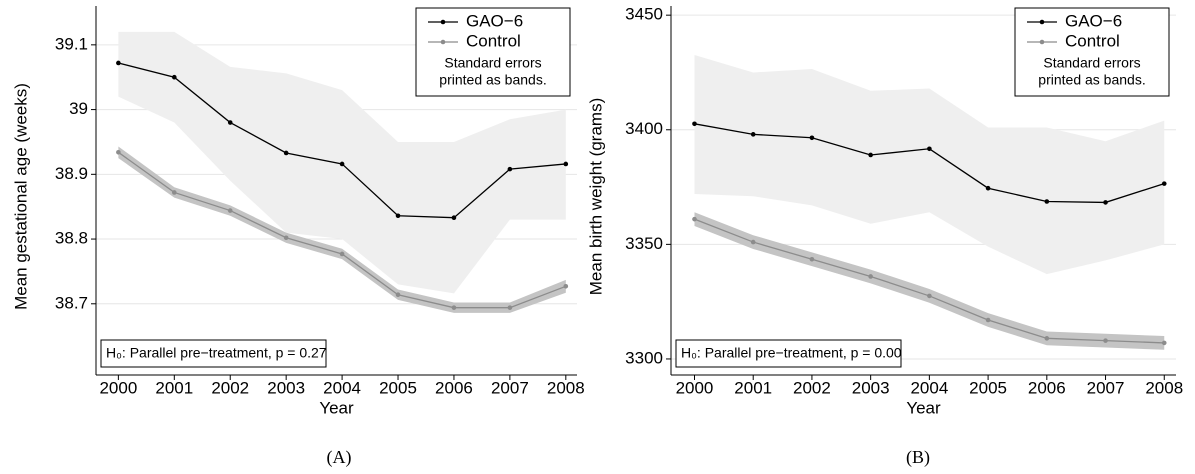 The height and width of the screenshot is (474, 1195). What do you see at coordinates (791, 353) in the screenshot?
I see `annotation: H₀: Parallel pre−treatment, p = 0.00` at bounding box center [791, 353].